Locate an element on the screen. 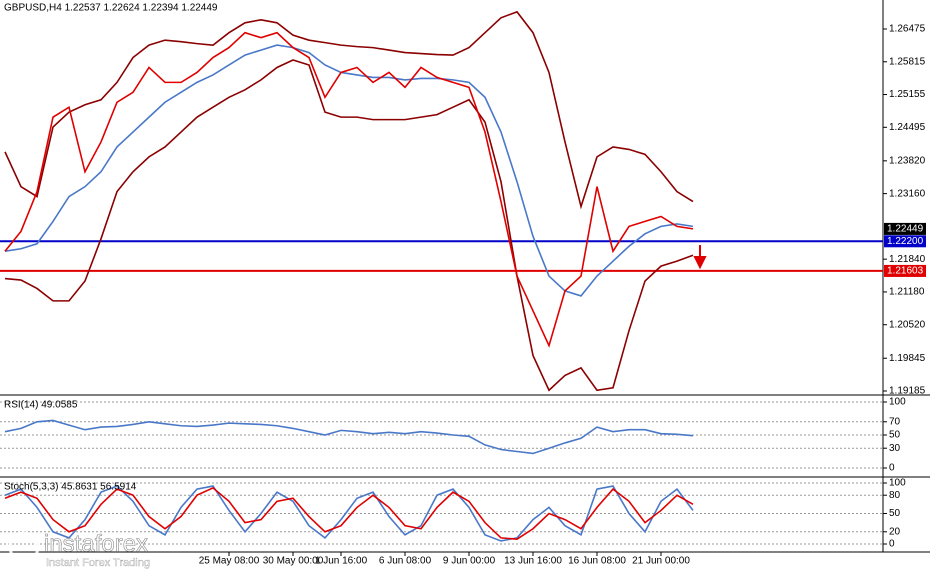 The height and width of the screenshot is (577, 930). level-label: 1.22200 is located at coordinates (905, 241).